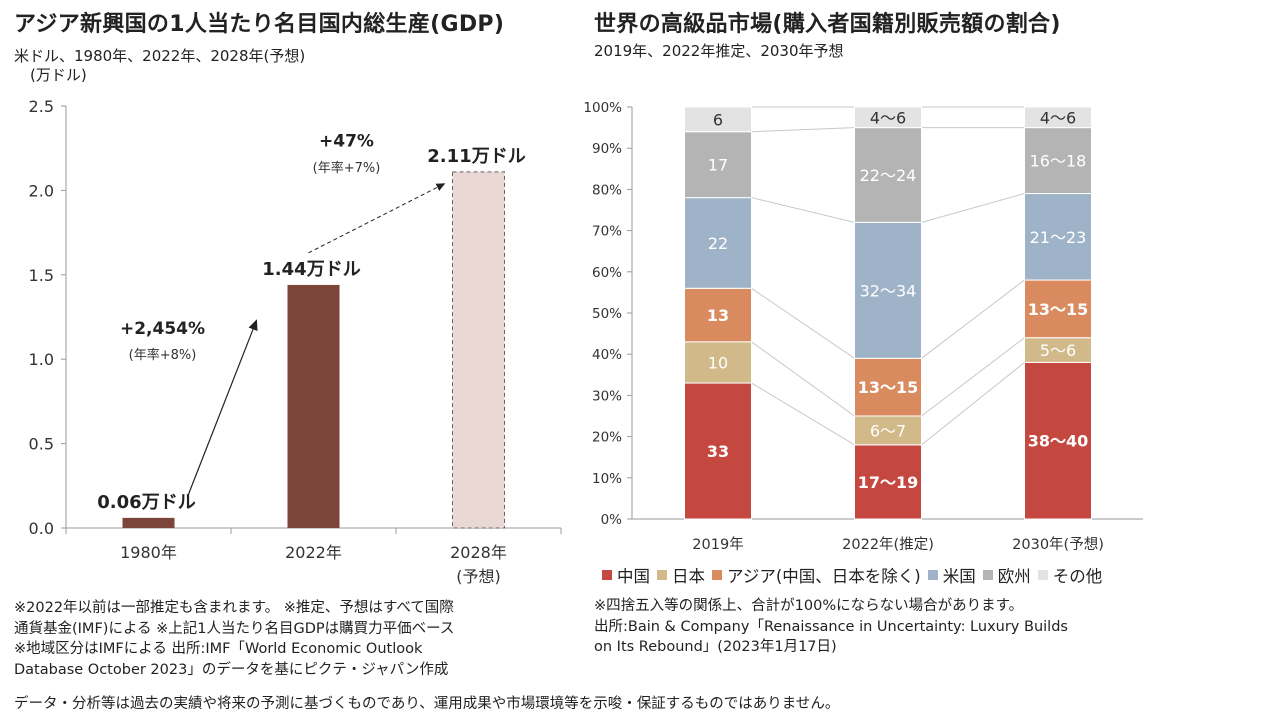 The image size is (1267, 726). Describe the element at coordinates (718, 315) in the screenshot. I see `segment-label: 13` at that location.